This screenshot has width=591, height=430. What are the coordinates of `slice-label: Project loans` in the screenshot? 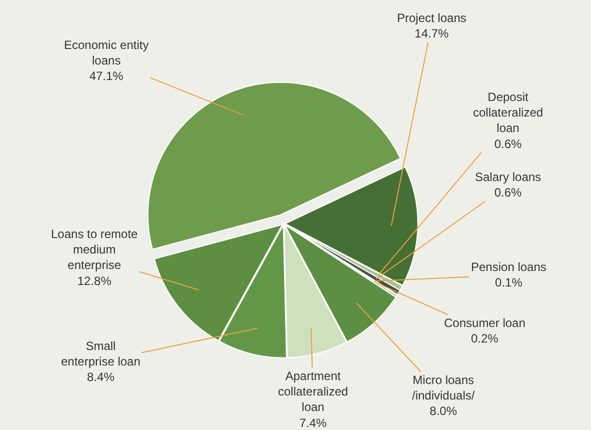 It's located at (431, 18).